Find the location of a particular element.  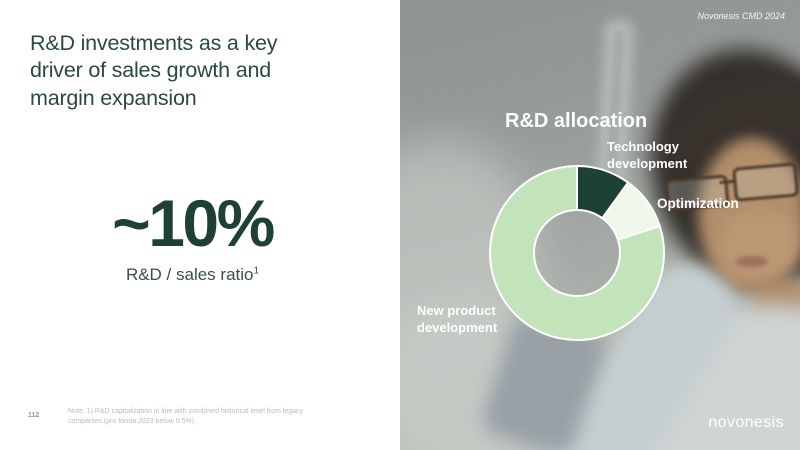

chart-label-new-product-development: New product development is located at coordinates (457, 319).